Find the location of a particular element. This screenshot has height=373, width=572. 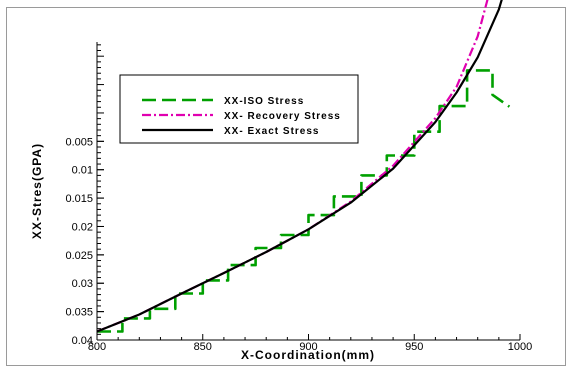

y-ticks: 0.005 0.01 0.015 0.02 0.025 0.03 0.035 0.04 is located at coordinates (84, 195).